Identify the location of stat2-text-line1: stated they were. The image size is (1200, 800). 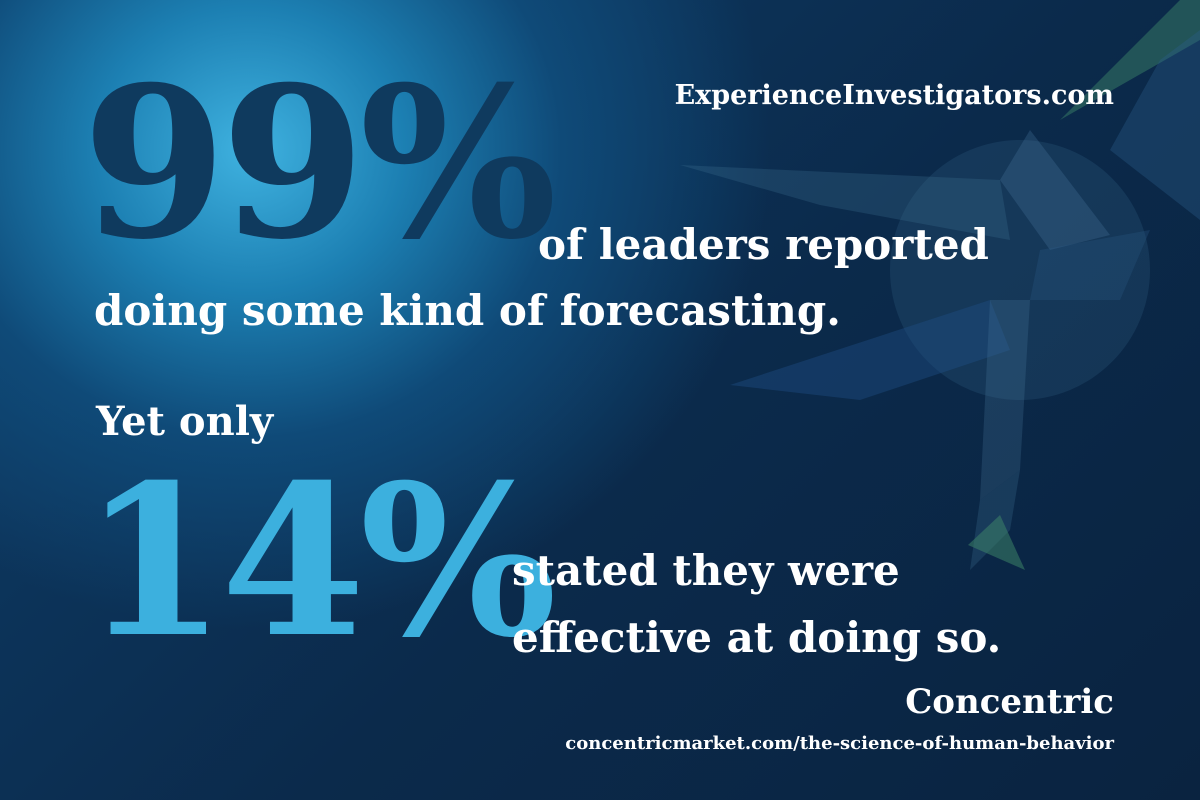
(706, 570).